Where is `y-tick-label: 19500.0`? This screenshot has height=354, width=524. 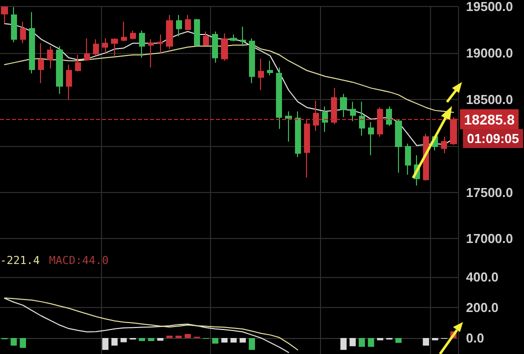 y-tick-label: 19500.0 is located at coordinates (489, 7).